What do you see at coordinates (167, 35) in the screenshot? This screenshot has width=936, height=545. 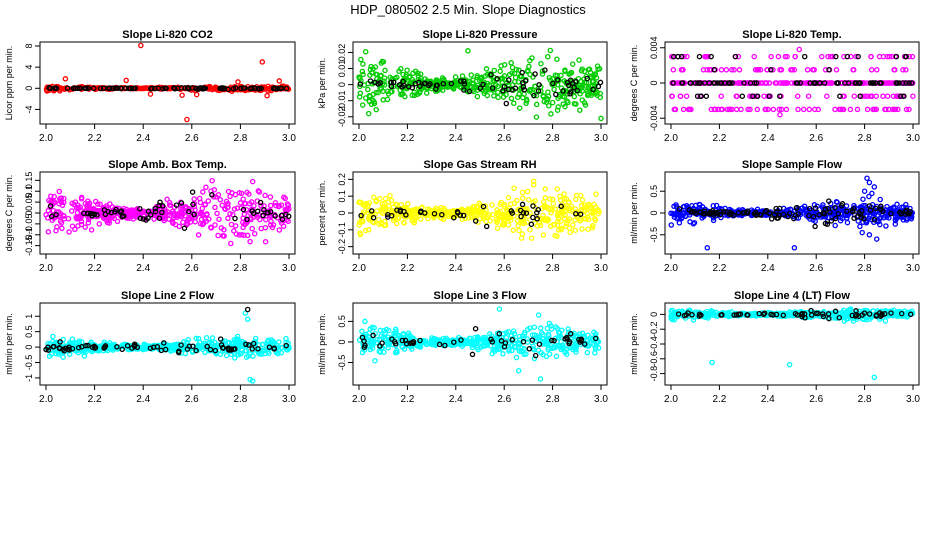 I see `chart-title: Slope Li-820 CO2` at bounding box center [167, 35].